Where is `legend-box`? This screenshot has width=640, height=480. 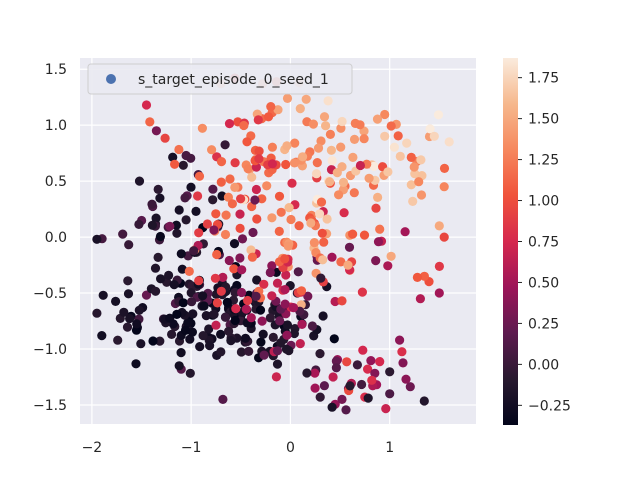
legend-box is located at coordinates (220, 79).